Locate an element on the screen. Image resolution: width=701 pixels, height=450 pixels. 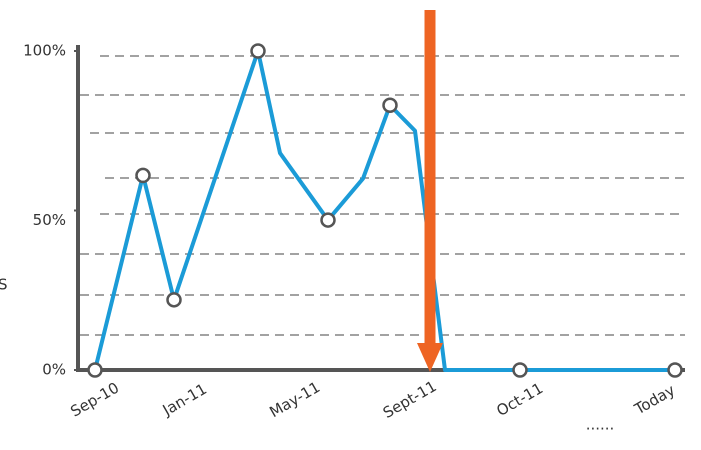
x-tick-label: Today is located at coordinates (655, 400).